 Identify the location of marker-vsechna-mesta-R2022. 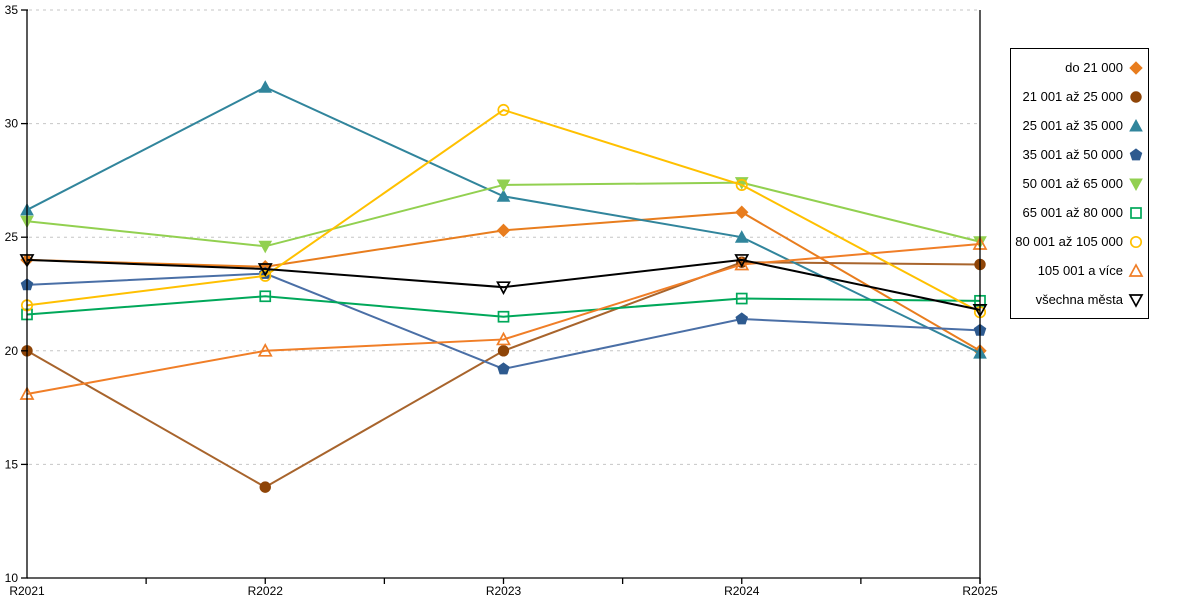
(265, 270).